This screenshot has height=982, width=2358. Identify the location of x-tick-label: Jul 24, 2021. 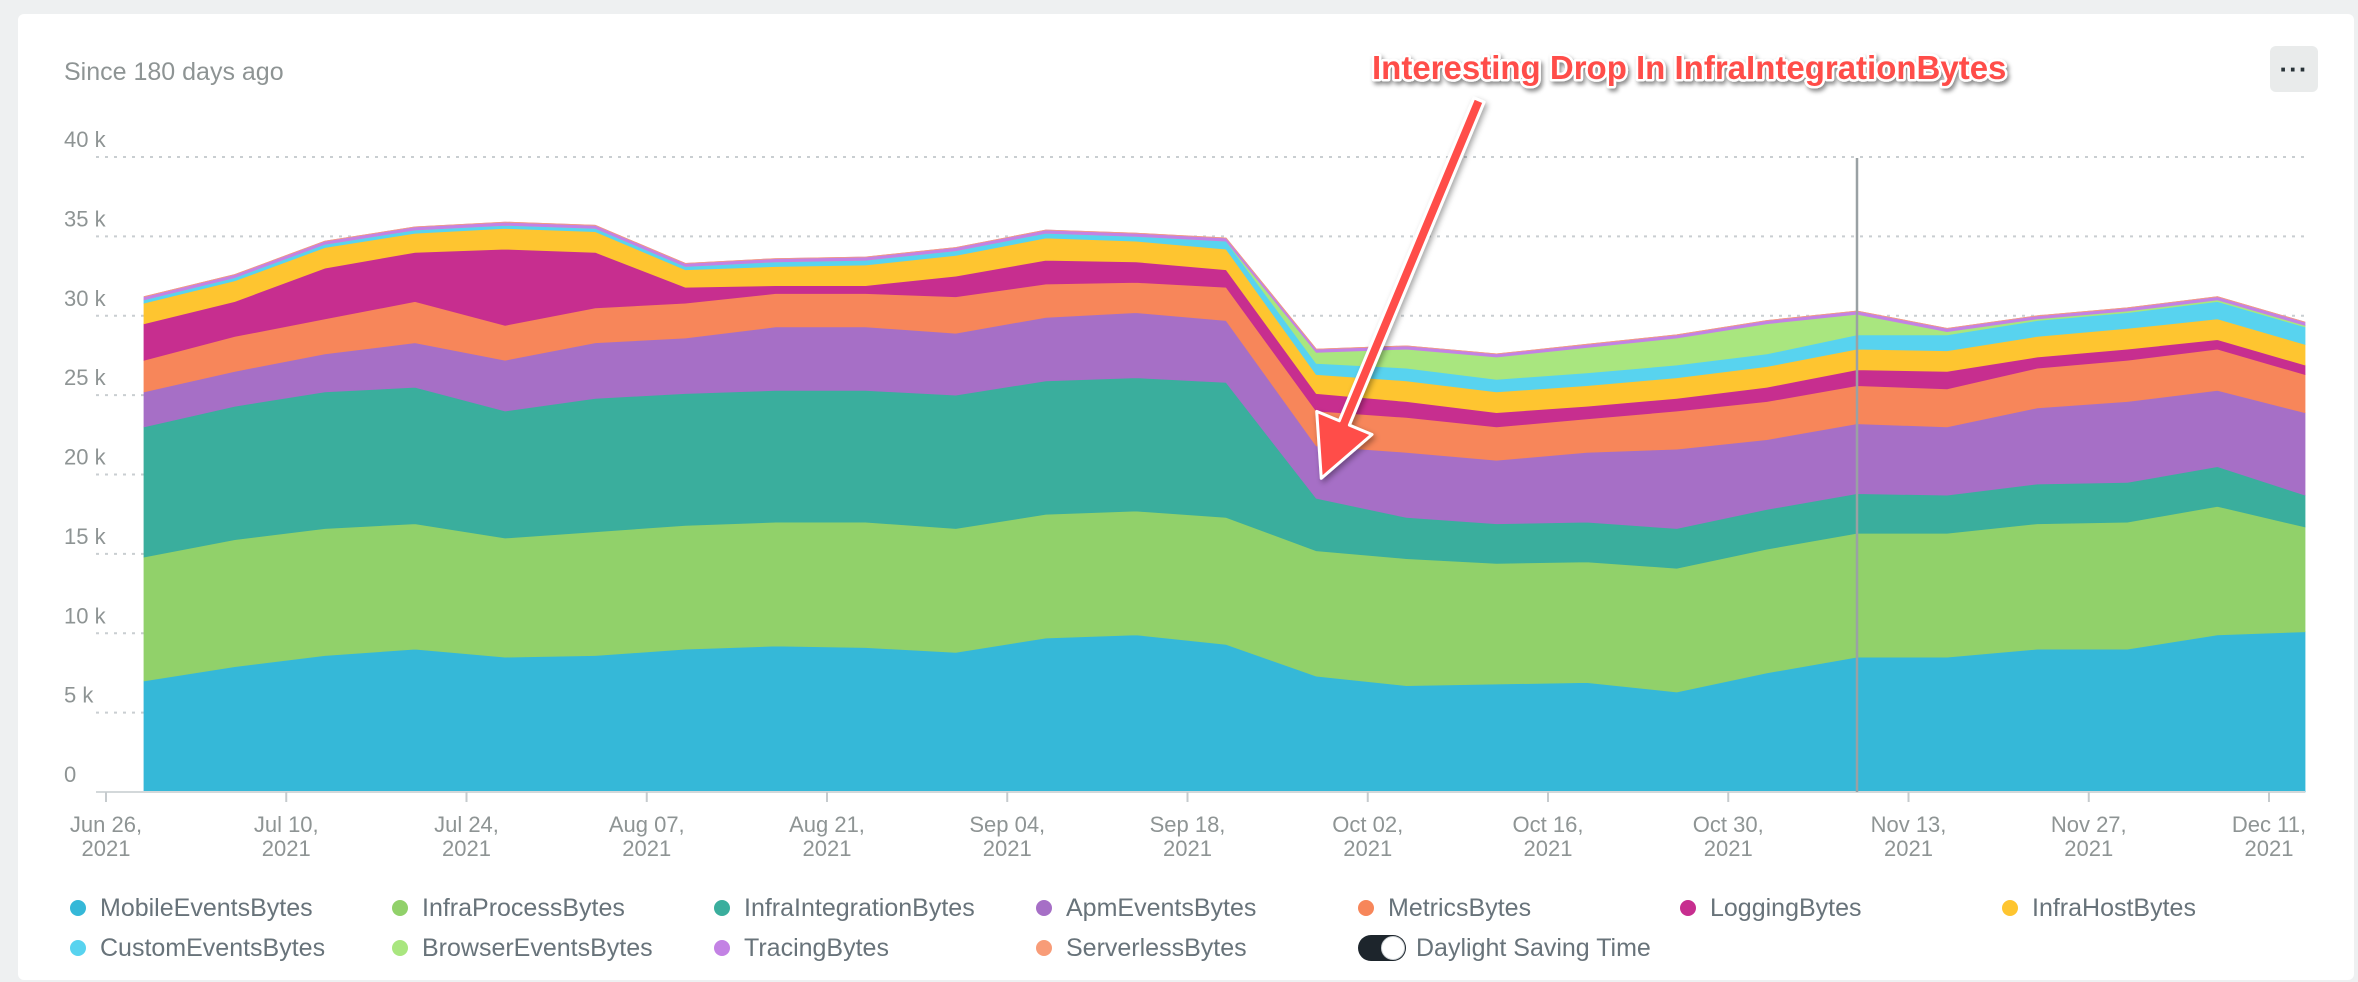
(466, 836).